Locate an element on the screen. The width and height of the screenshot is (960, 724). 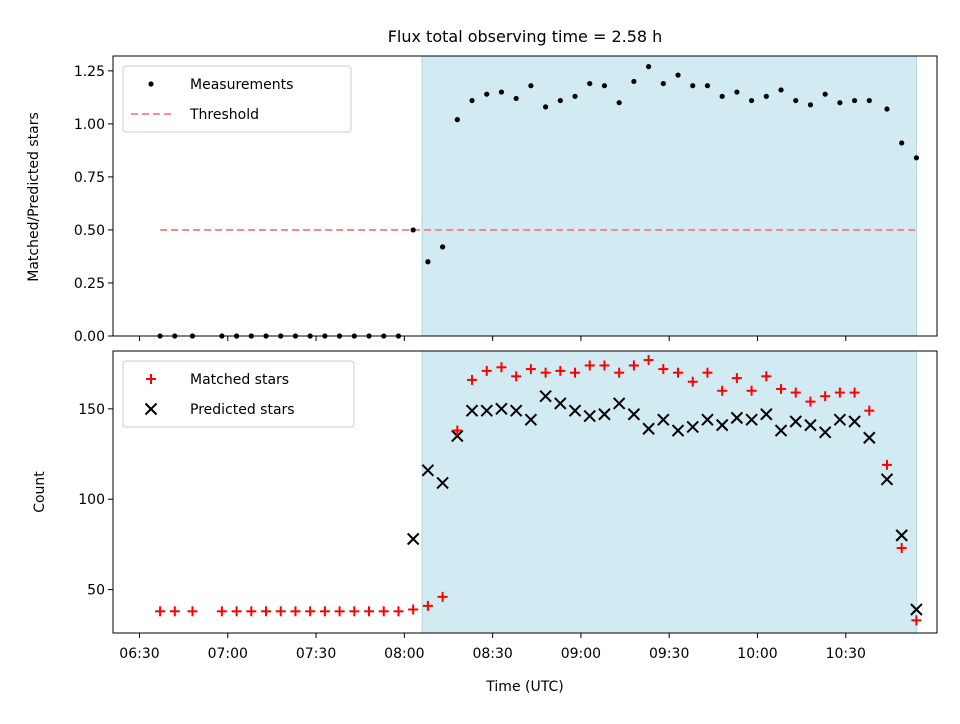
x-tick-label: 09:30 is located at coordinates (669, 654).